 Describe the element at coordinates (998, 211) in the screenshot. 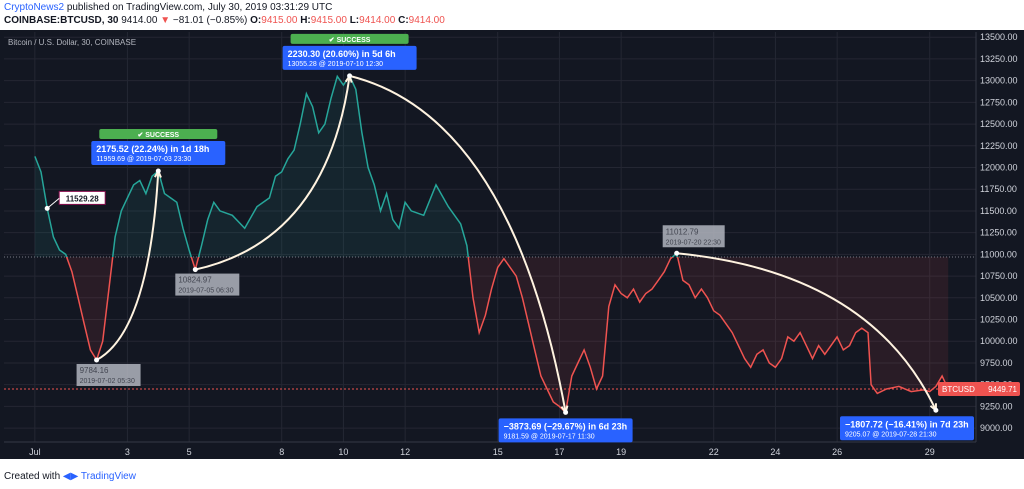

I see `y-tick-label-10: 11500.00` at that location.